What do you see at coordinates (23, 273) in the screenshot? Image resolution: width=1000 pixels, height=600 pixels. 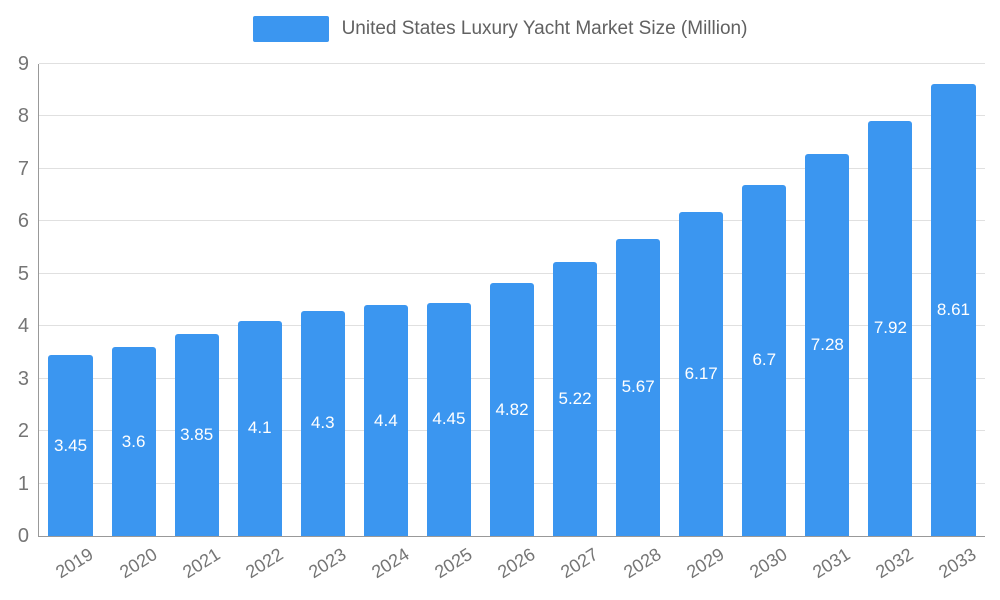 I see `y-axis-tick-label: 5` at bounding box center [23, 273].